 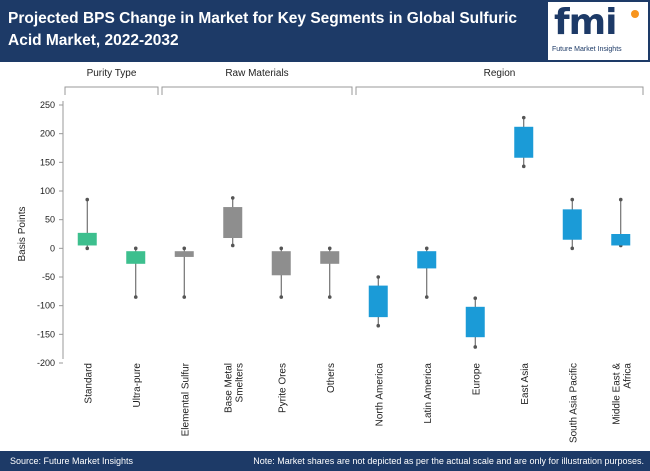 What do you see at coordinates (47, 191) in the screenshot?
I see `y-tick-label: 100` at bounding box center [47, 191].